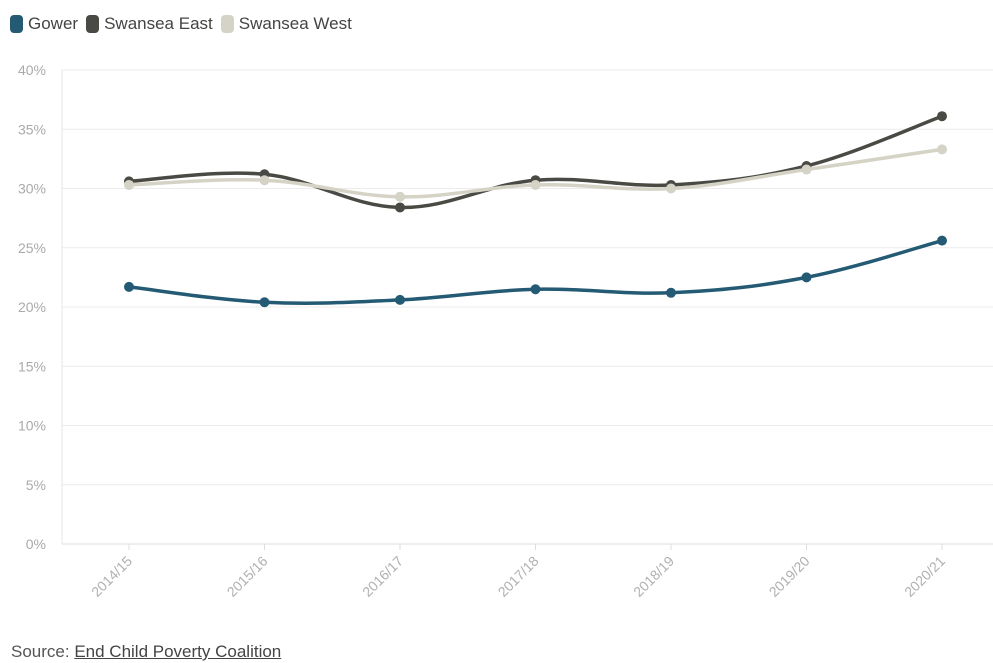  What do you see at coordinates (32, 248) in the screenshot?
I see `y-tick-label: 25%` at bounding box center [32, 248].